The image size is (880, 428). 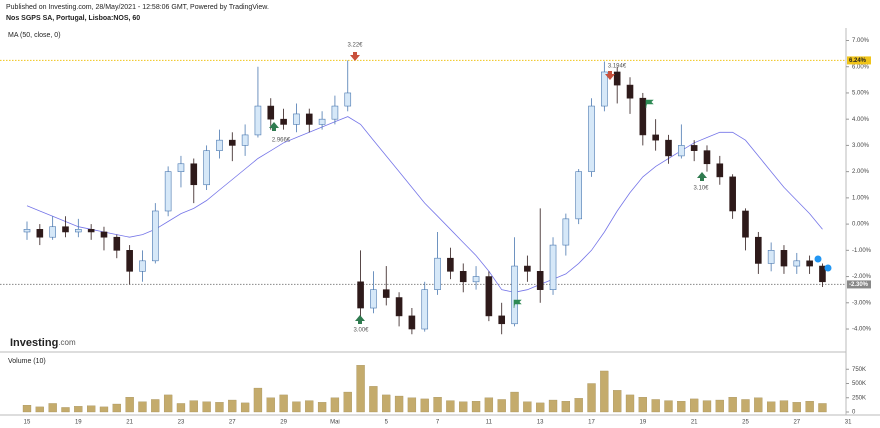 I want to click on price-annotation: 3.194€, so click(x=617, y=67).